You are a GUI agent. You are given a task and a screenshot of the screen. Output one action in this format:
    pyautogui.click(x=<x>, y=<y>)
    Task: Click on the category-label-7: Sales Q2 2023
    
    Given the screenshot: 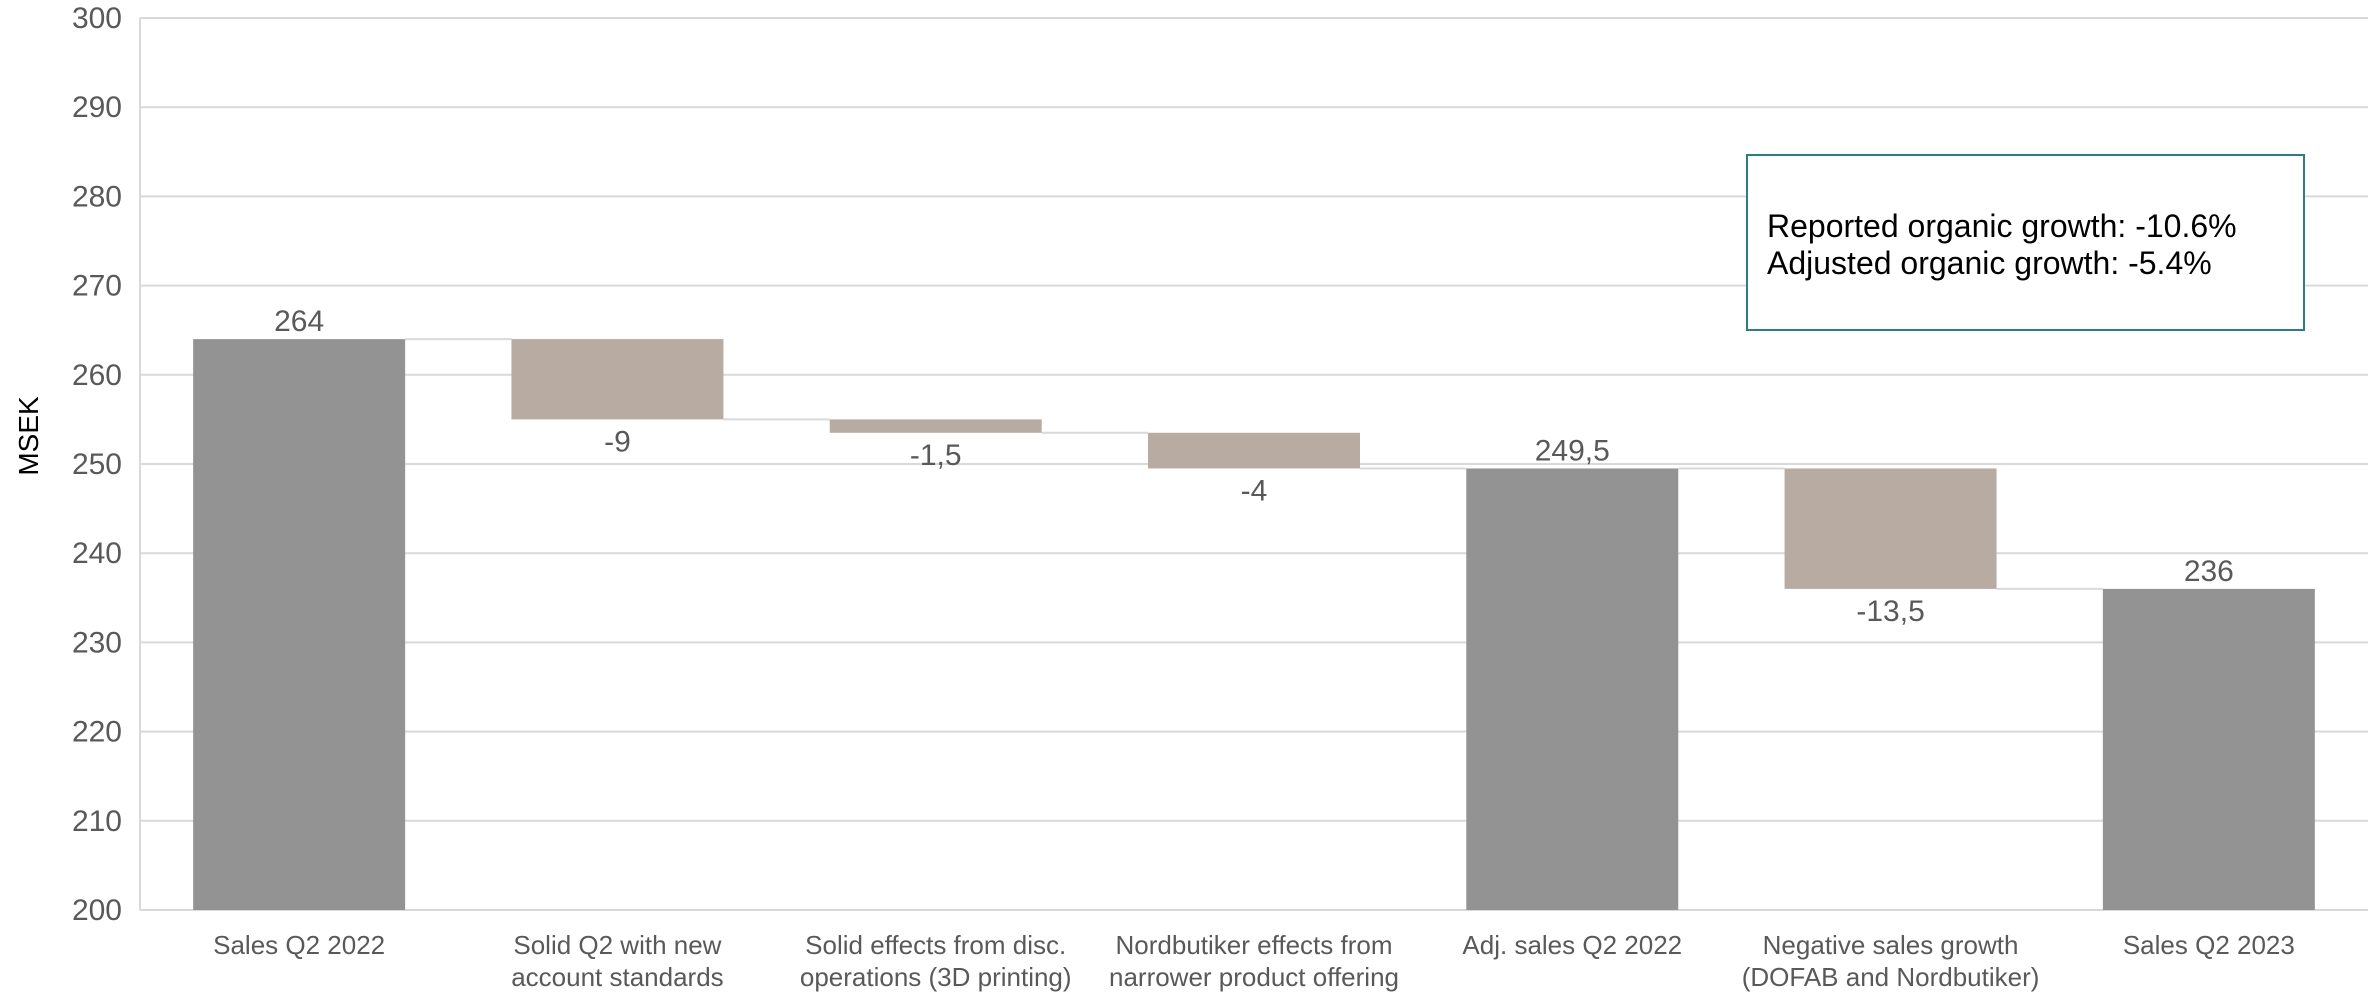 What is the action you would take?
    pyautogui.click(x=2209, y=945)
    